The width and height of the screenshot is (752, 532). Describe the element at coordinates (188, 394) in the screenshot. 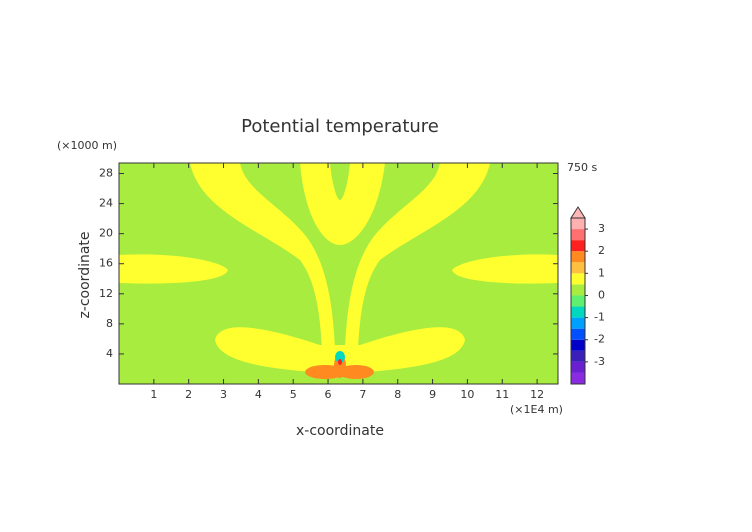

I see `x-tick-label: 2` at that location.